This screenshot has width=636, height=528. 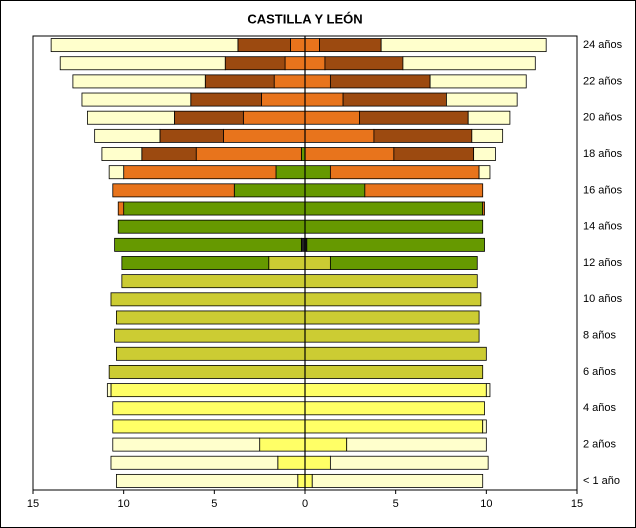 I want to click on age-label: 8 años, so click(x=600, y=336).